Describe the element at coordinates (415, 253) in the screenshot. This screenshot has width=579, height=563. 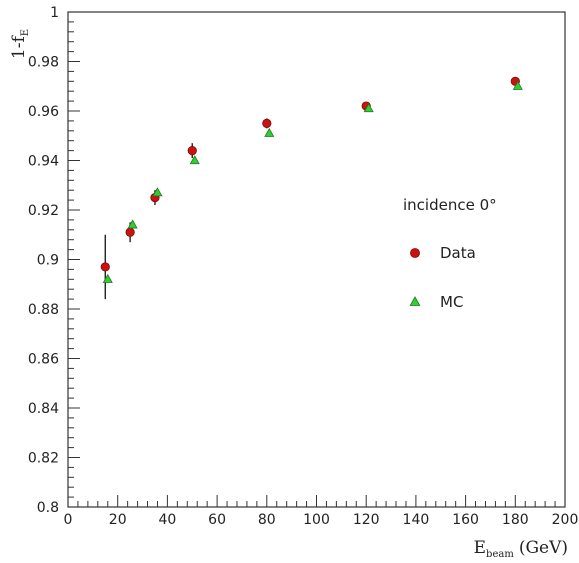
I see `legend-marker-circle` at that location.